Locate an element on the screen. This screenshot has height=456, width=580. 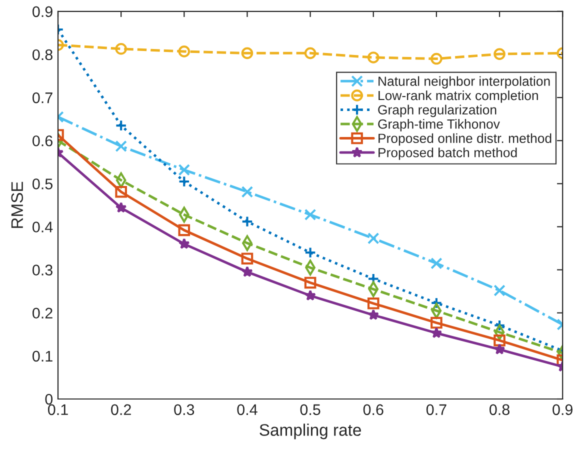
y-tick-label: 0.5 is located at coordinates (42, 184).